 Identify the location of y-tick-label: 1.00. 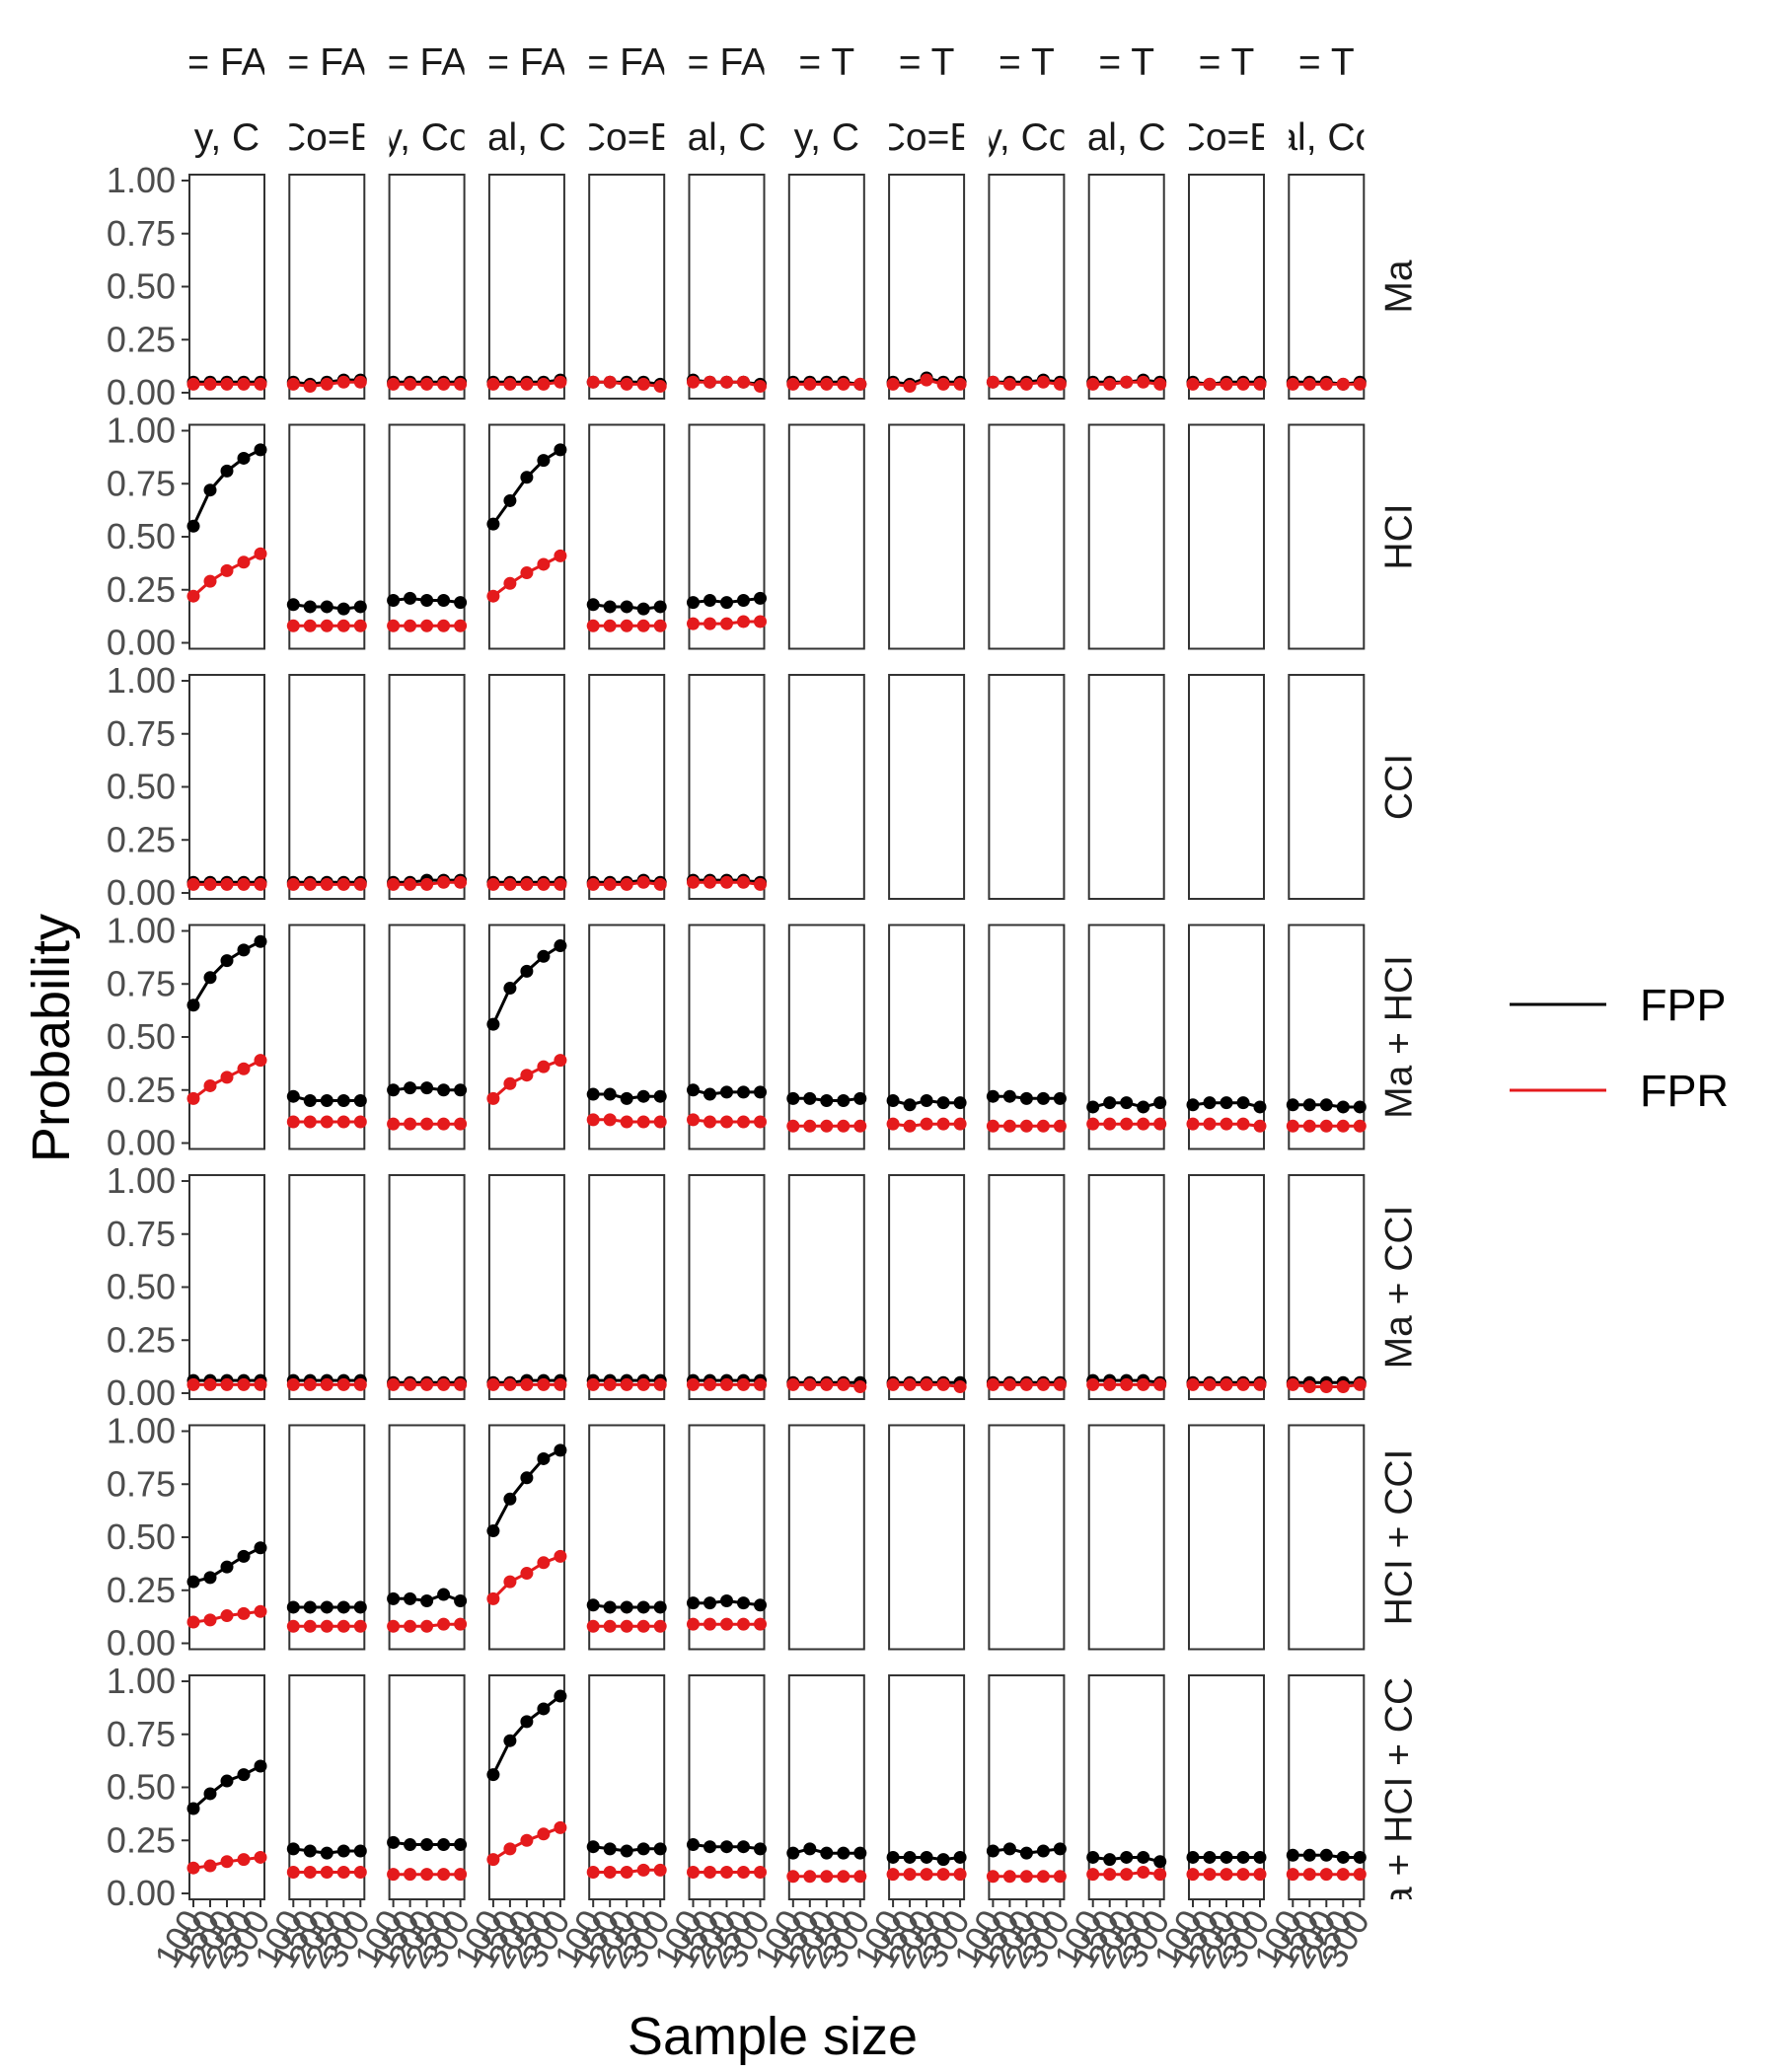
(141, 681).